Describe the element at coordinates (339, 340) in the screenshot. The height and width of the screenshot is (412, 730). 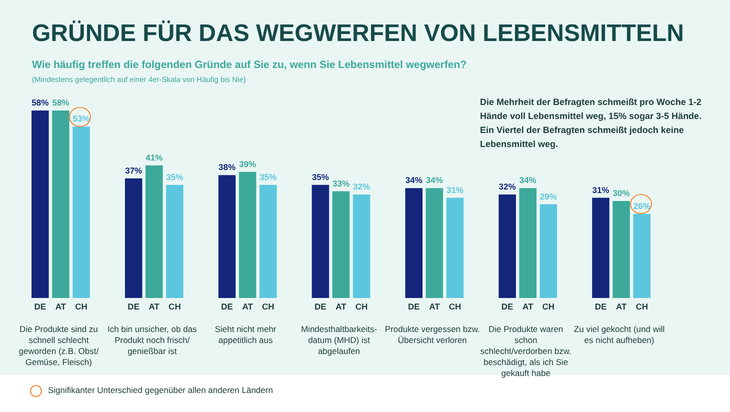
I see `x-tick-label: Mindesthaltbarkeits-datum (MHD) ist abgelaufen` at that location.